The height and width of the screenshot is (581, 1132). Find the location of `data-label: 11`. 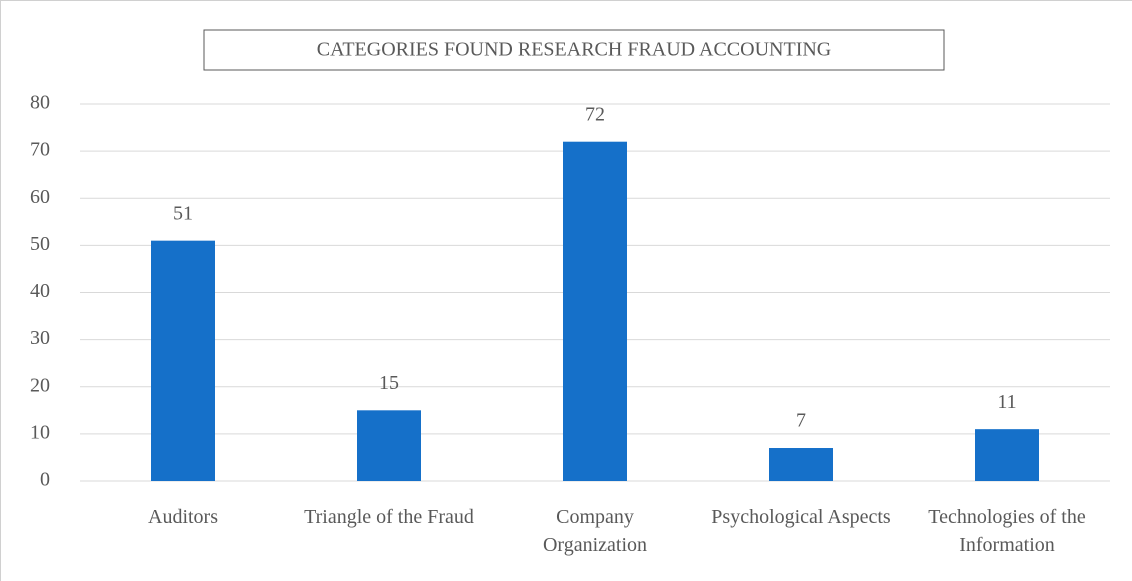

data-label: 11 is located at coordinates (1006, 402).